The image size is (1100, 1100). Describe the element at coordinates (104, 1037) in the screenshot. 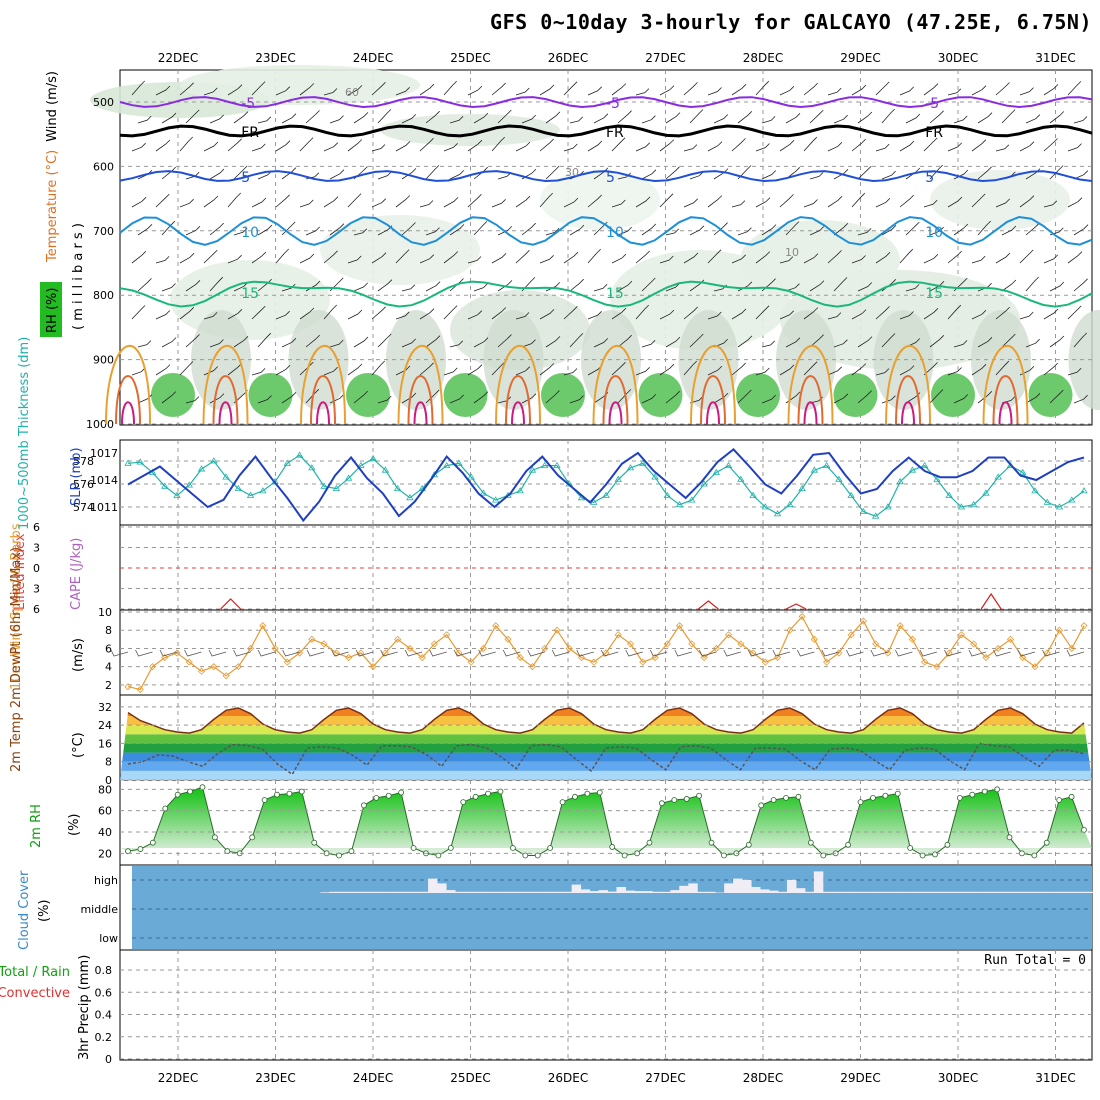

I see `precip-tick: 0.2` at that location.